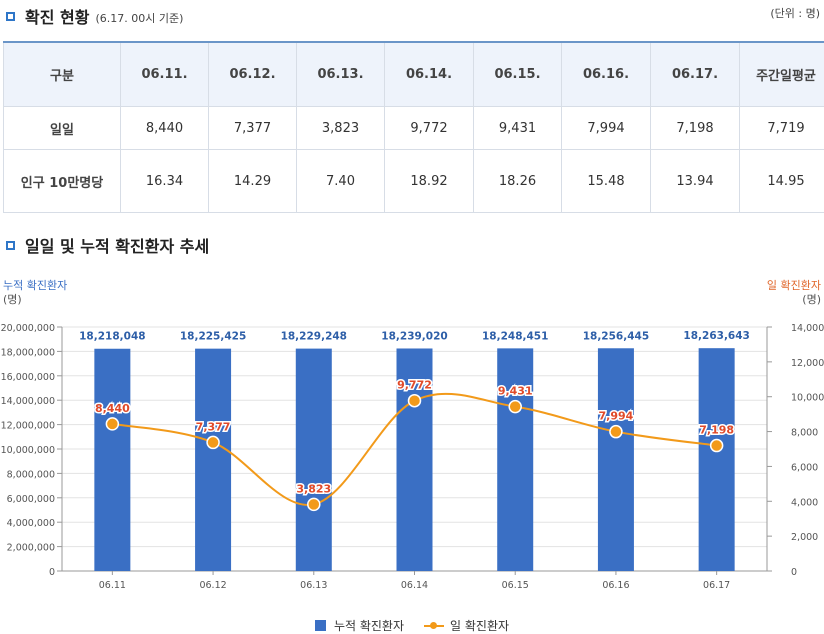  What do you see at coordinates (28, 426) in the screenshot?
I see `left-tick-label: 12,000,000` at bounding box center [28, 426].